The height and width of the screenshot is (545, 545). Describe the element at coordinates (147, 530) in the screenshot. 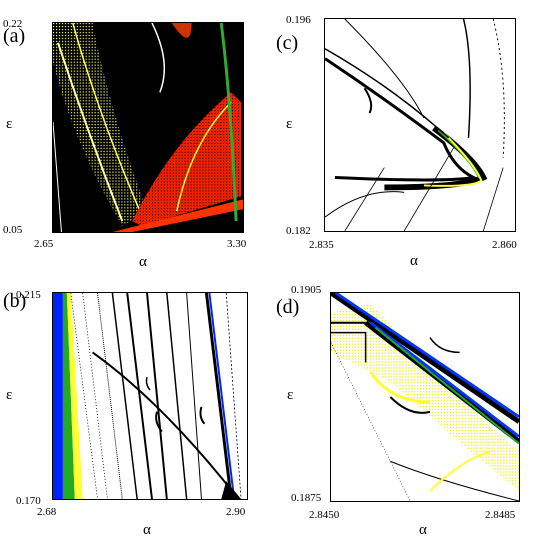

I see `panel-b-xlabel: α` at that location.